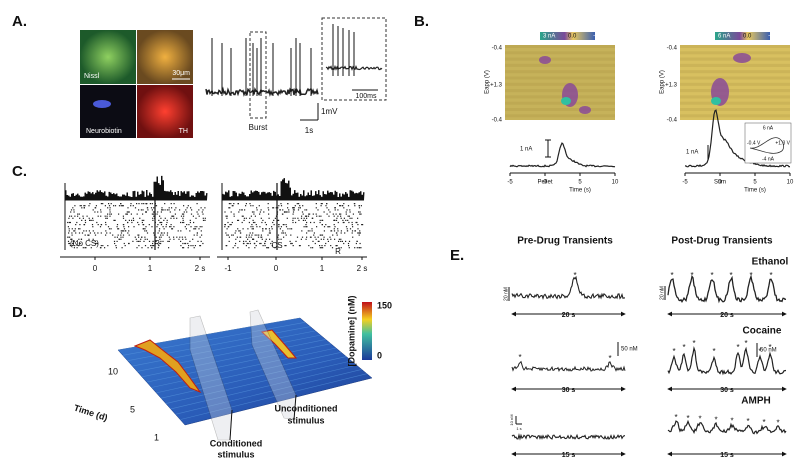 The width and height of the screenshot is (800, 466). Describe the element at coordinates (309, 130) in the screenshot. I see `label: 1s` at that location.